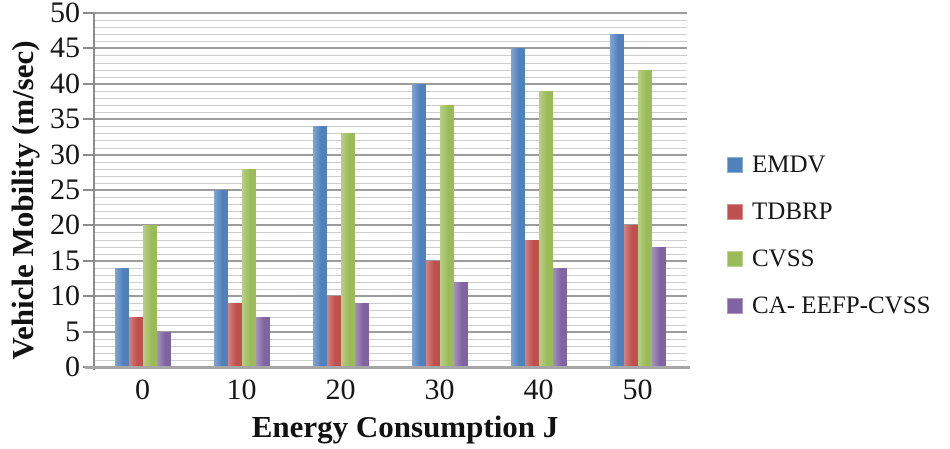  I want to click on legend: EMDV TDBRP CVSS CA- EEFP-CVSS, so click(829, 244).